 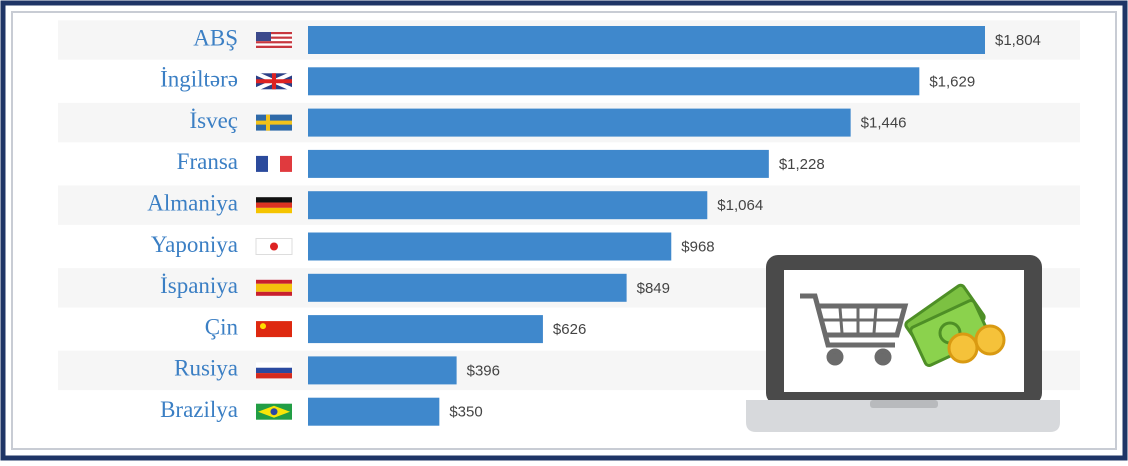 What do you see at coordinates (206, 368) in the screenshot?
I see `category-label: Rusiya` at bounding box center [206, 368].